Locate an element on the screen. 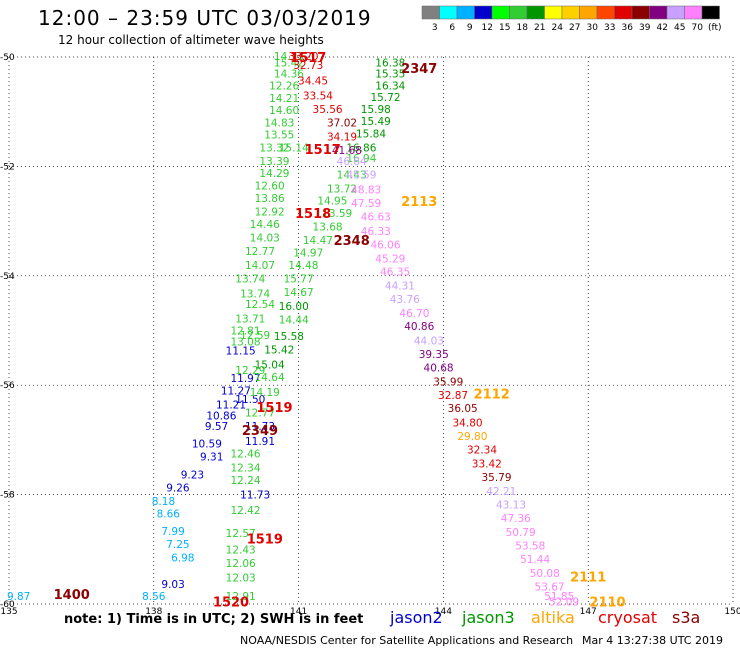 This screenshot has width=740, height=650. wave-height-label: 15.35 is located at coordinates (390, 74).